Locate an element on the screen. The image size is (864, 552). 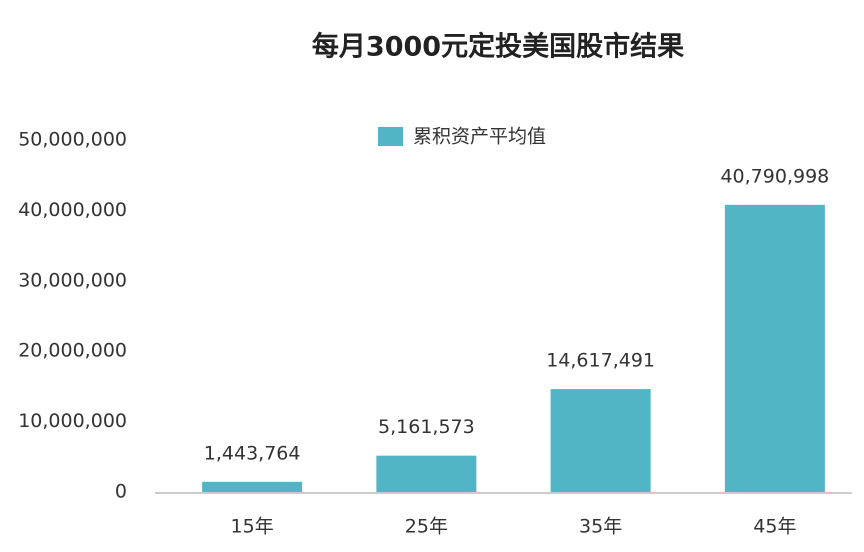
x-tick-label: 45年 is located at coordinates (774, 527).